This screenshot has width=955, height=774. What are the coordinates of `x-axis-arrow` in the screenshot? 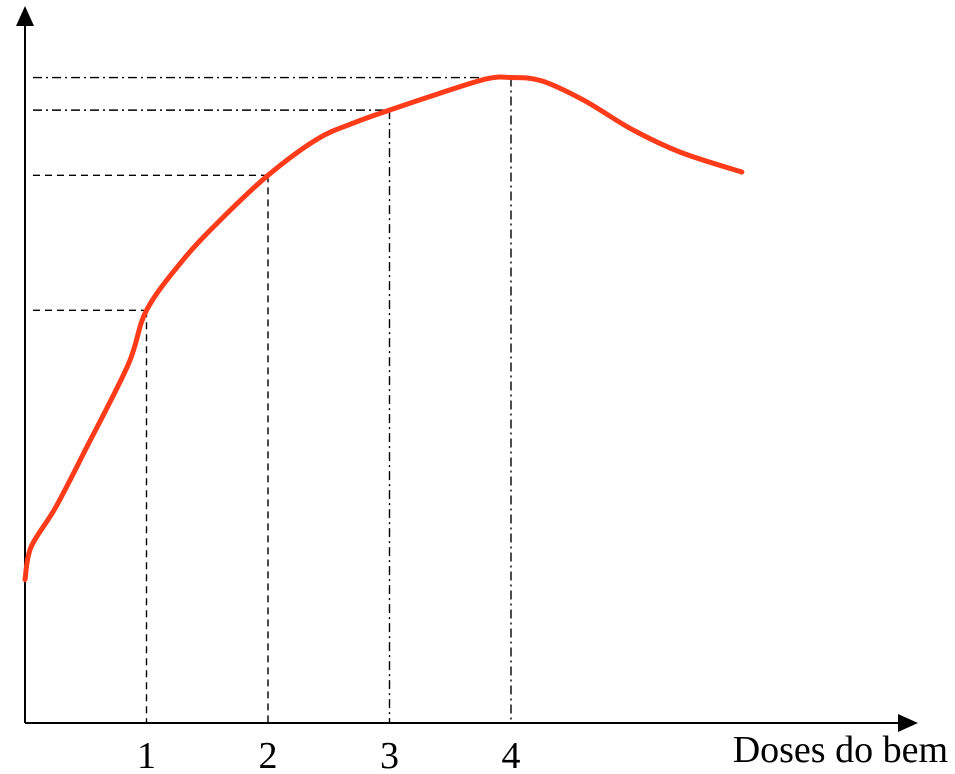 It's located at (908, 723).